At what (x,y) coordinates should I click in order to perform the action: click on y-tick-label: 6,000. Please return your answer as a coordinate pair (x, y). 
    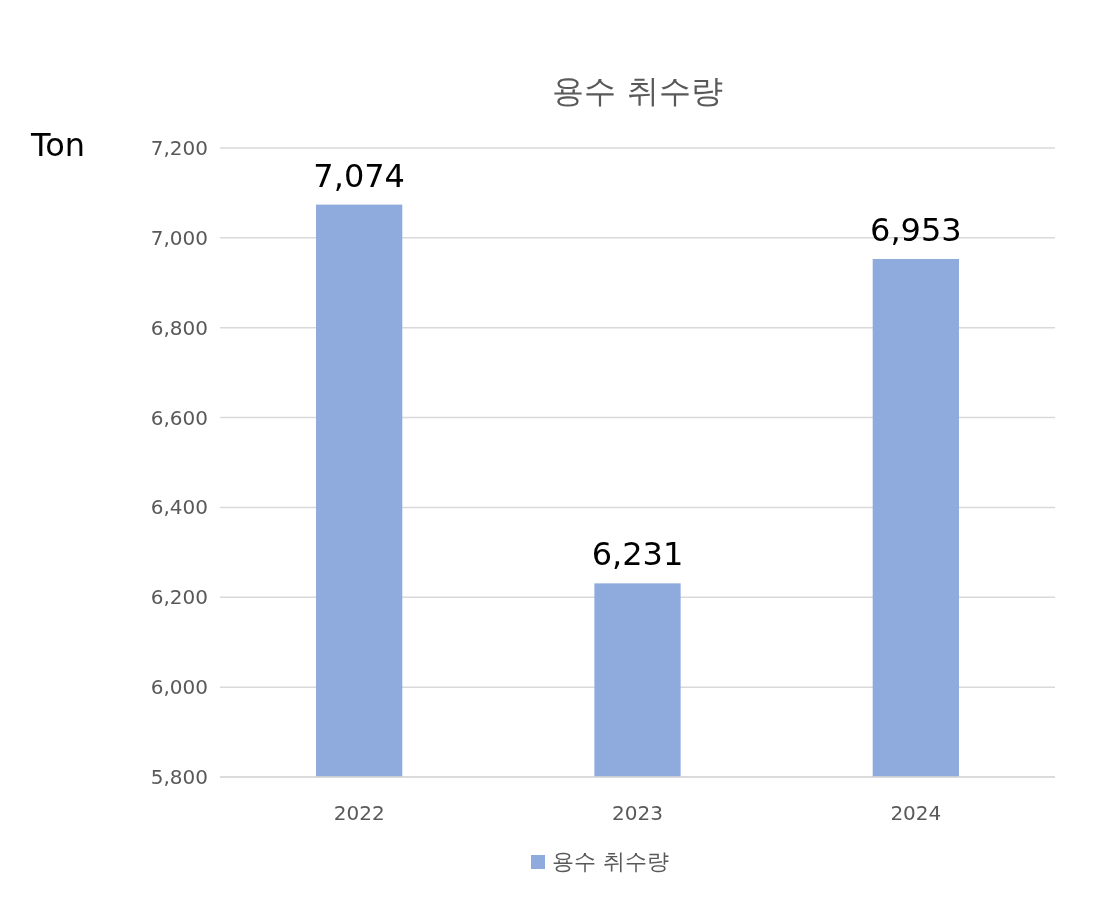
    Looking at the image, I should click on (179, 687).